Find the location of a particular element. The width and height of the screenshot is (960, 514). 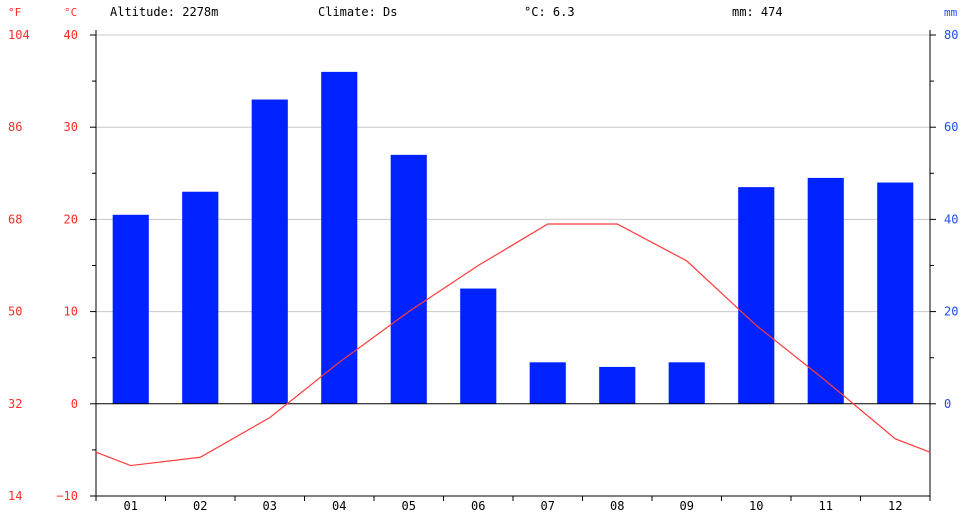

month-label-12: 12 is located at coordinates (895, 506).